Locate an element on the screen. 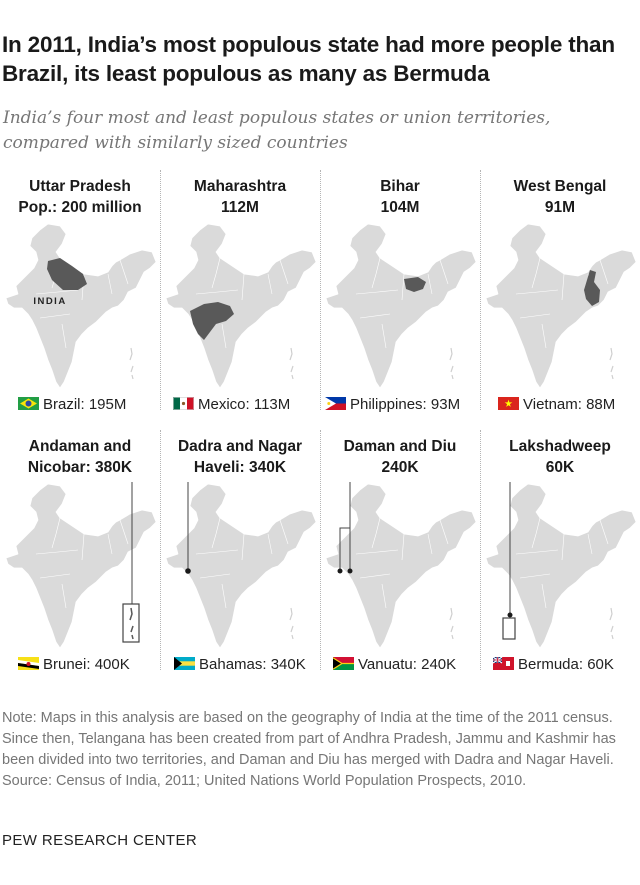  country-comparison: Brazil: 195M is located at coordinates (72, 405).